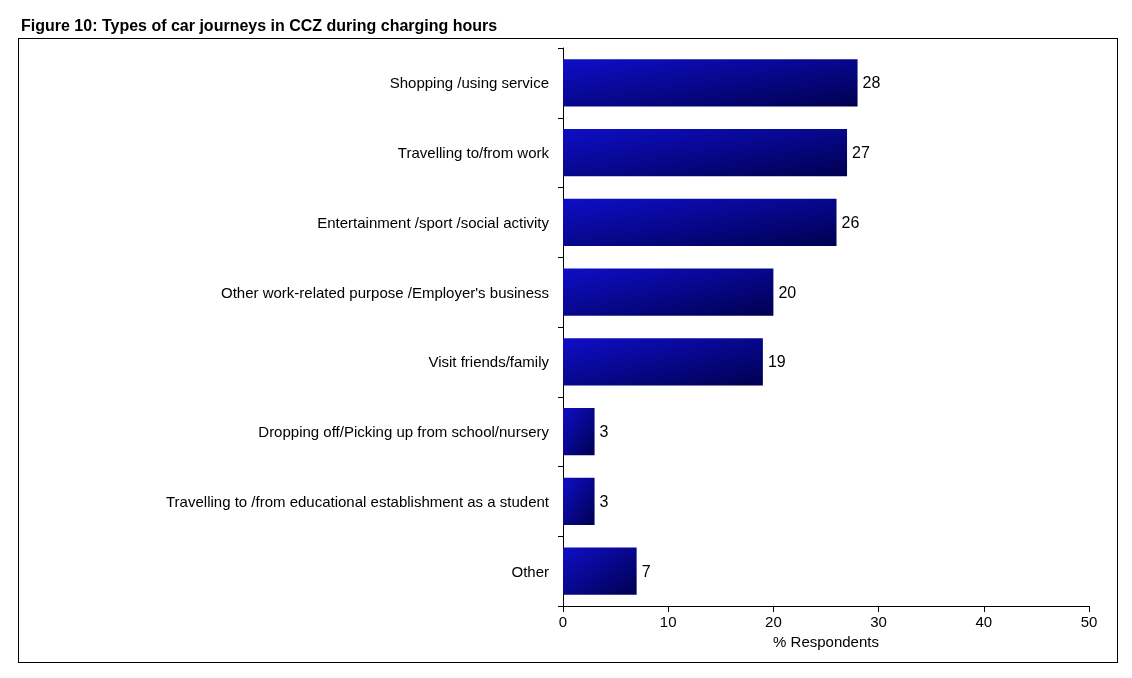 The image size is (1132, 678). I want to click on y-tick-label: Entertainment /sport /social activity, so click(433, 222).